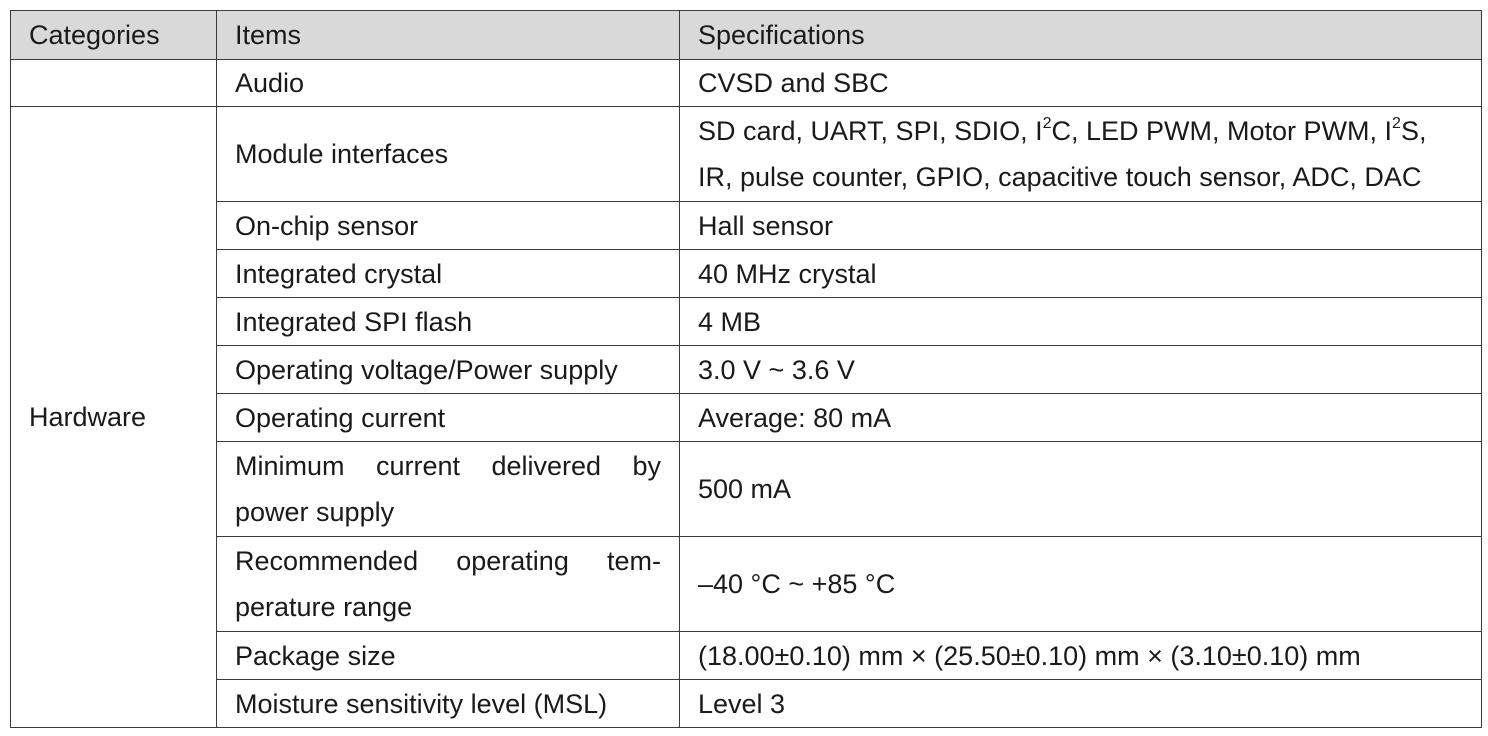  I want to click on spec-cell: –40 °C ~ +85 °C, so click(1080, 584).